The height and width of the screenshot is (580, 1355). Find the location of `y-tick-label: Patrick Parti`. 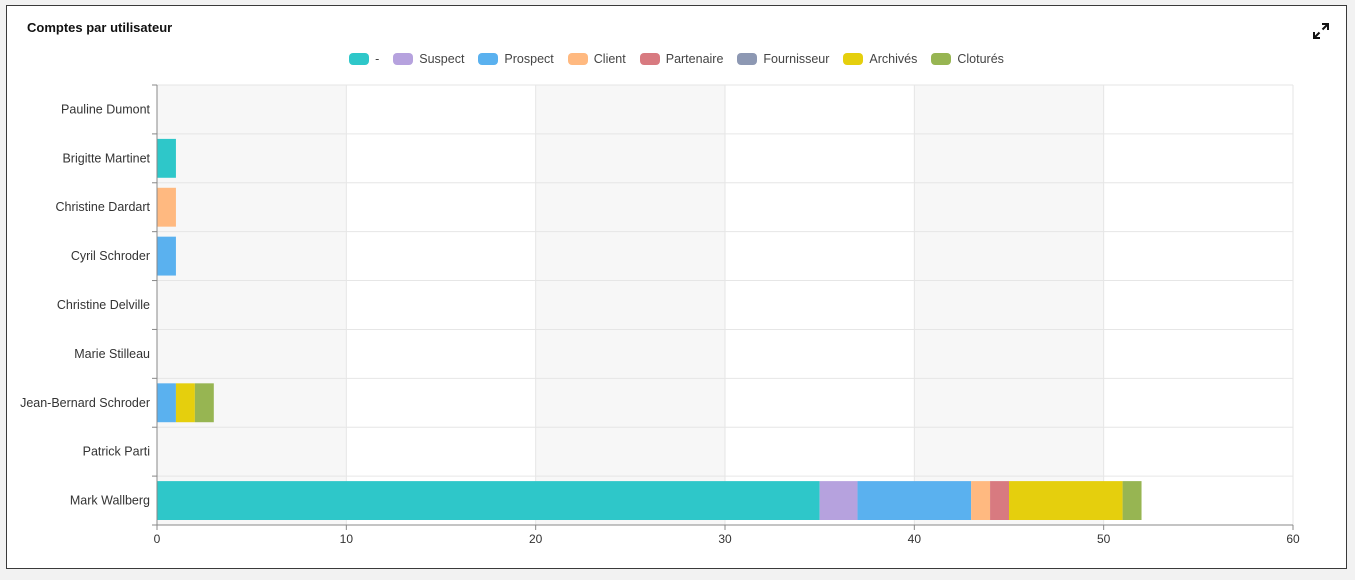

y-tick-label: Patrick Parti is located at coordinates (116, 452).